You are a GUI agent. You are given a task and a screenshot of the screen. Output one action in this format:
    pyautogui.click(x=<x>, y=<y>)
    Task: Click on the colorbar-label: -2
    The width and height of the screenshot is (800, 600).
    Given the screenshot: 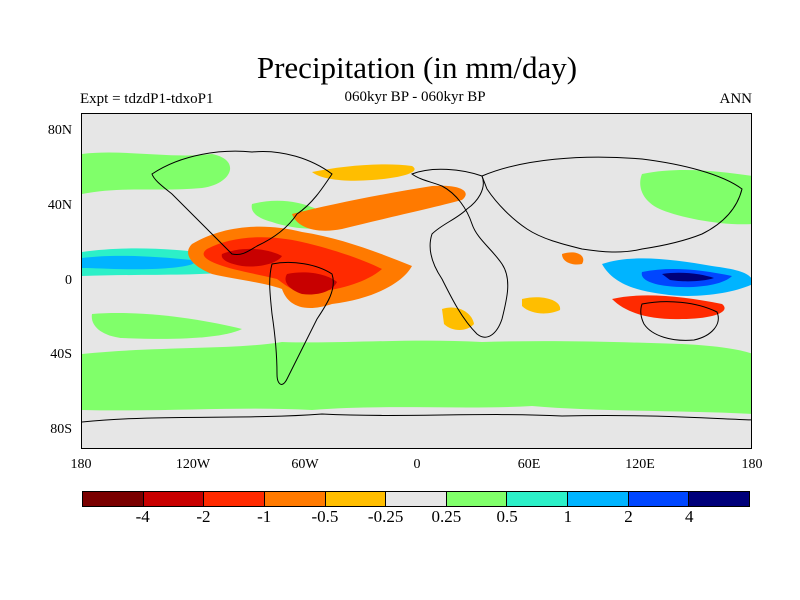 What is the action you would take?
    pyautogui.click(x=203, y=516)
    